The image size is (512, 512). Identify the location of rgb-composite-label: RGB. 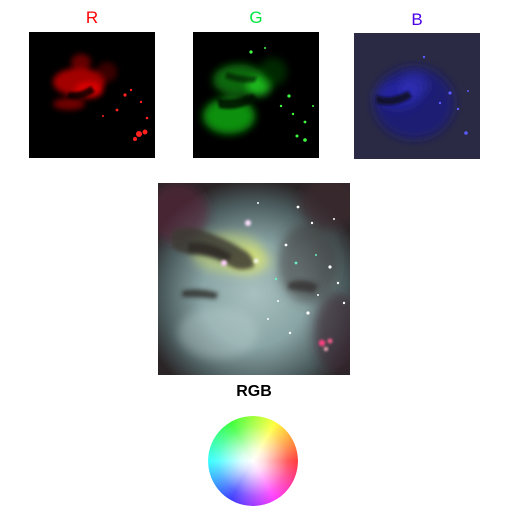
(254, 391).